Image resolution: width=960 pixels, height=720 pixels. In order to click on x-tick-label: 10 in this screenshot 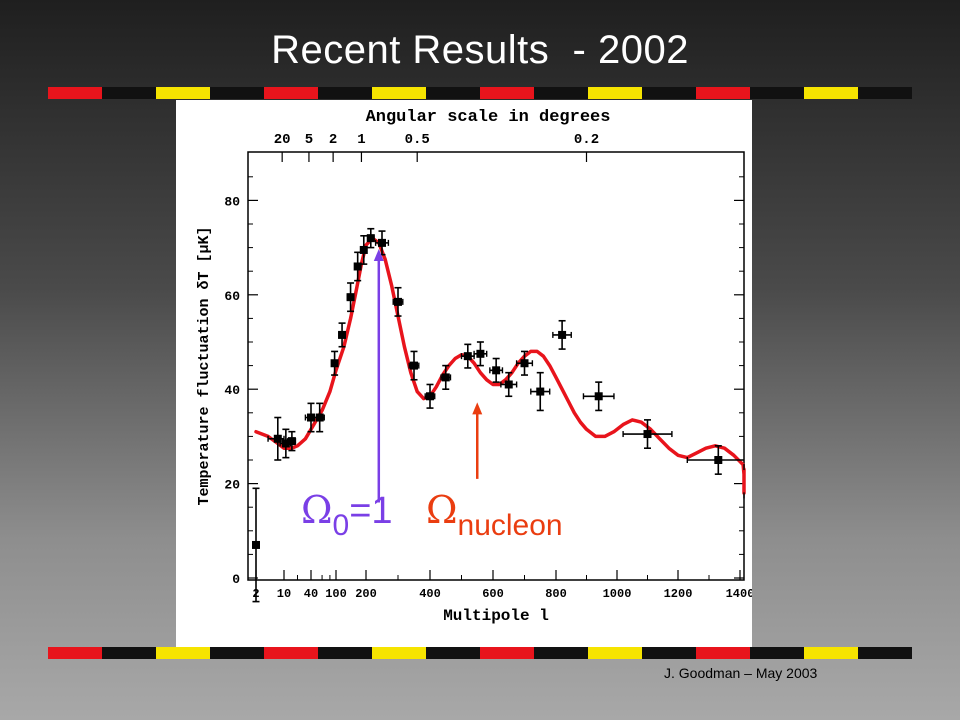, I will do `click(284, 594)`.